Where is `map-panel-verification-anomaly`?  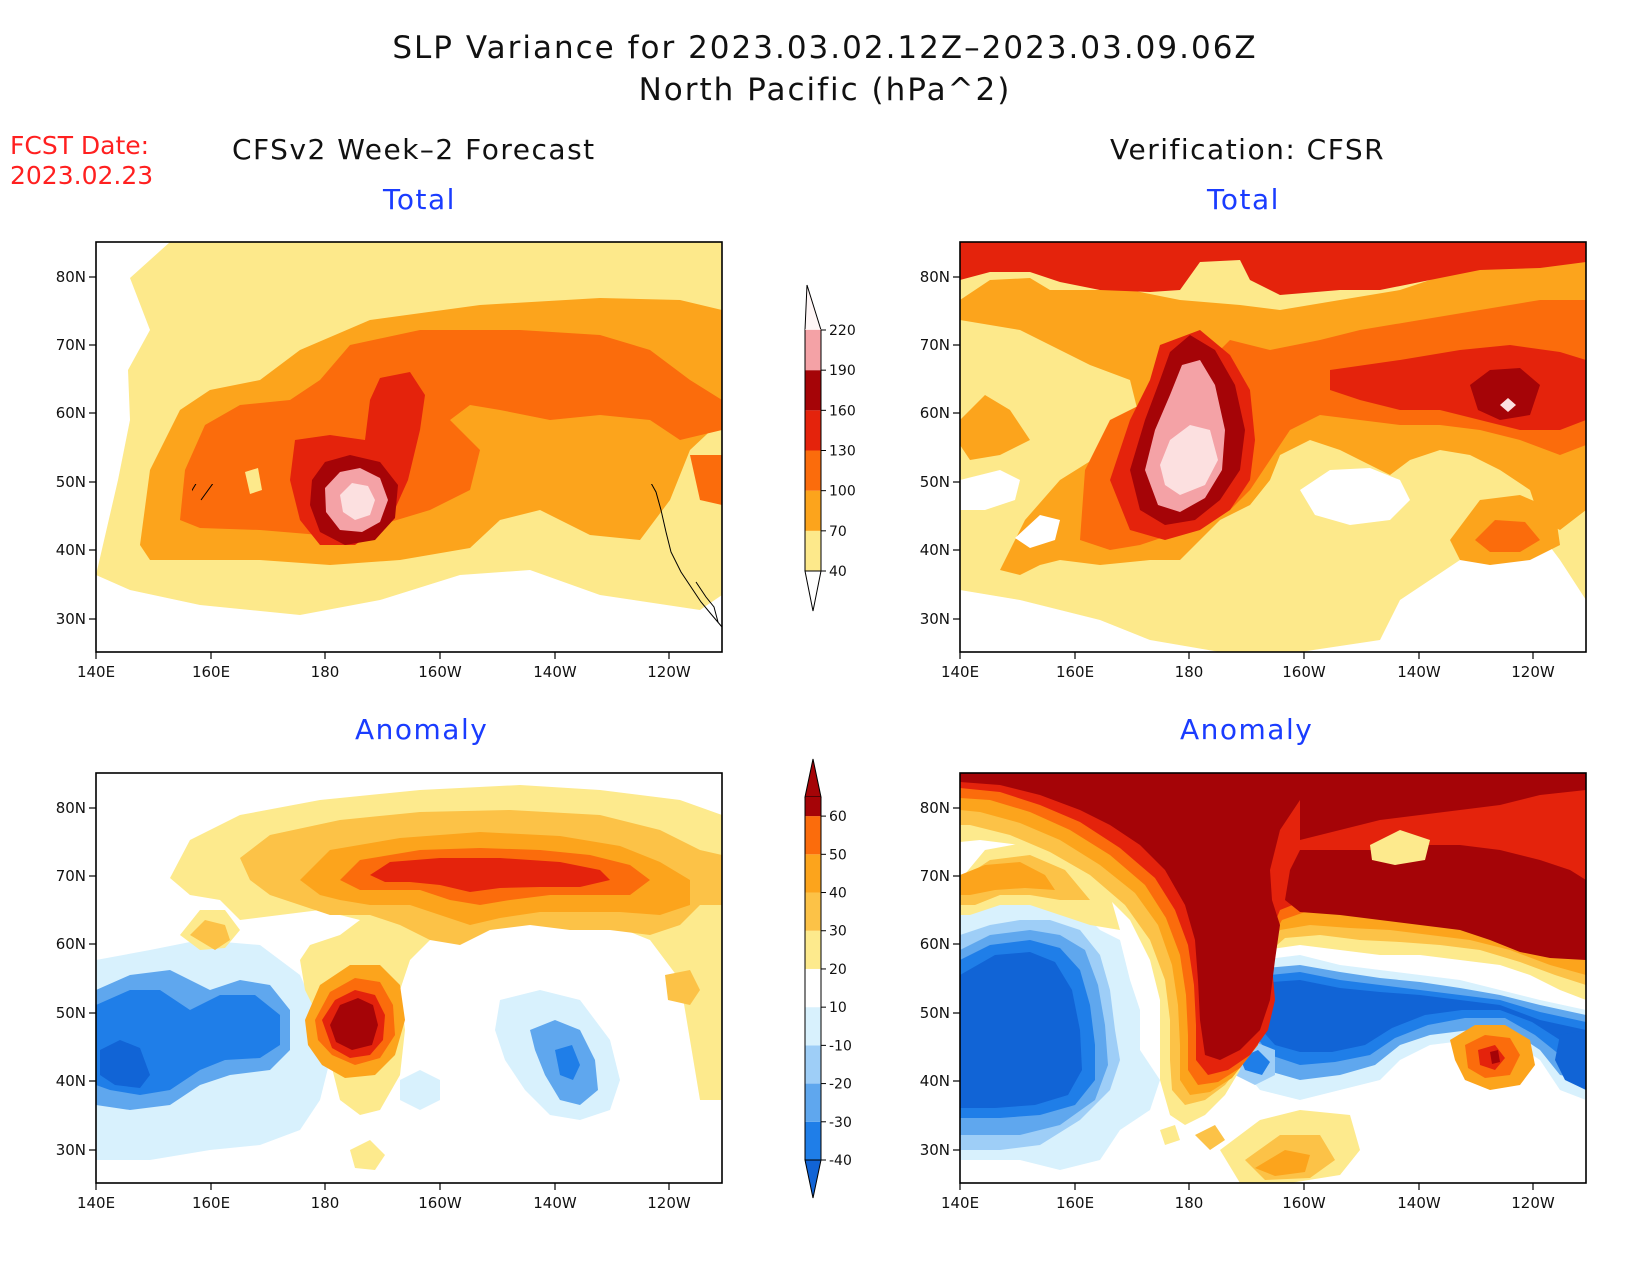
map-panel-verification-anomaly is located at coordinates (1273, 978).